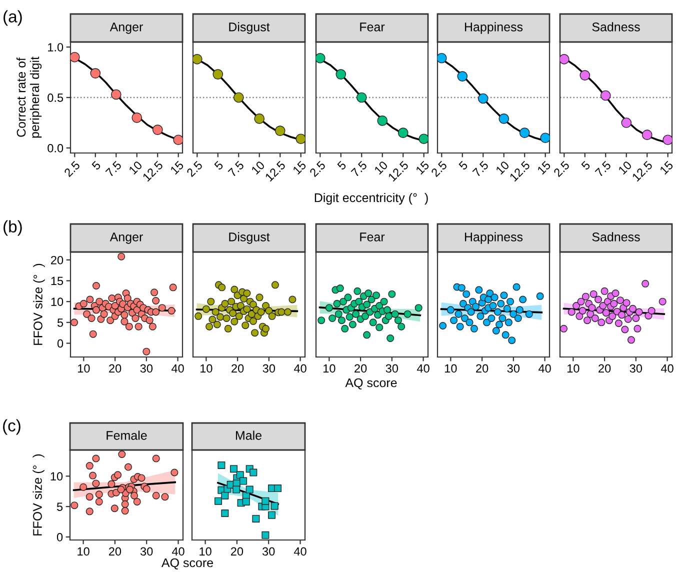 The height and width of the screenshot is (580, 677). What do you see at coordinates (57, 281) in the screenshot?
I see `y-tick-label: 15` at bounding box center [57, 281].